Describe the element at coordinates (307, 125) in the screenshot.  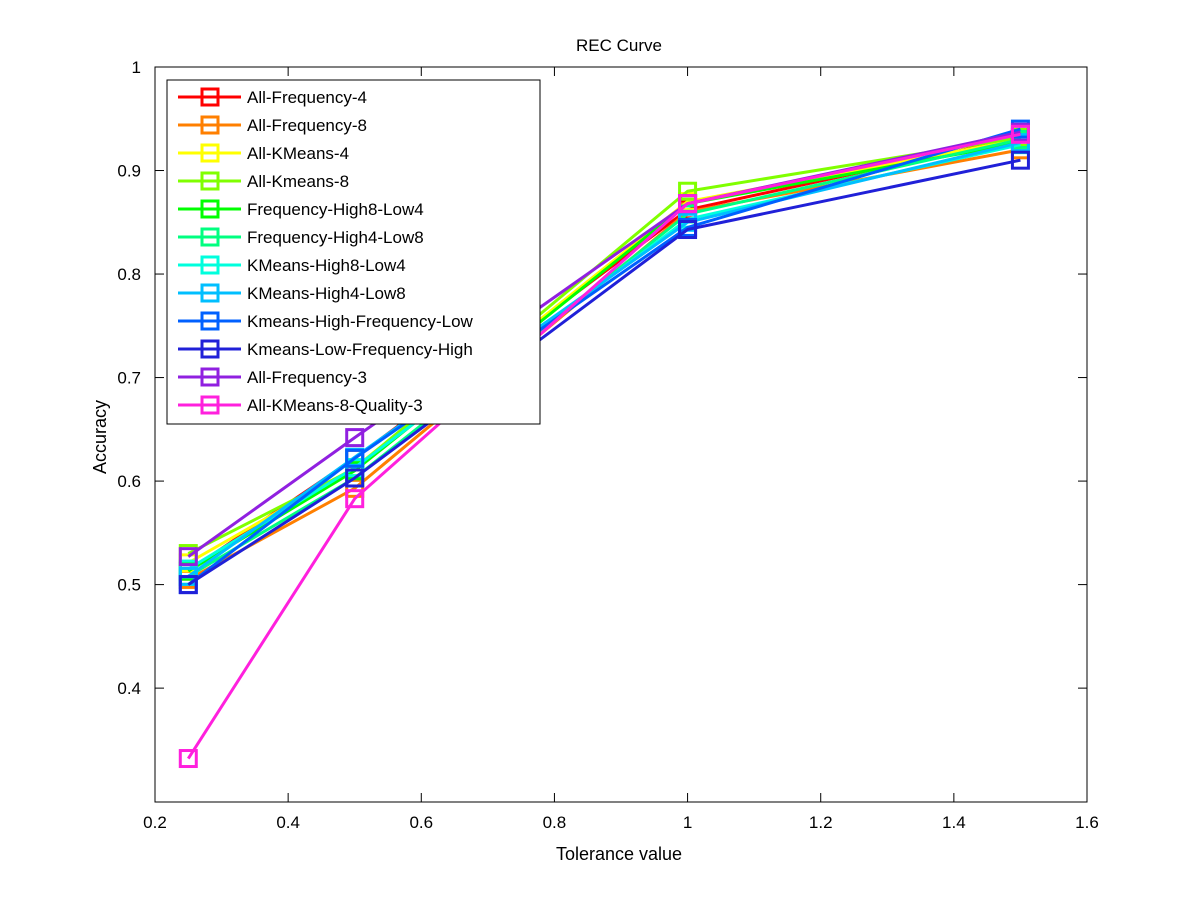
I see `legend-label: All-Frequency-8` at that location.